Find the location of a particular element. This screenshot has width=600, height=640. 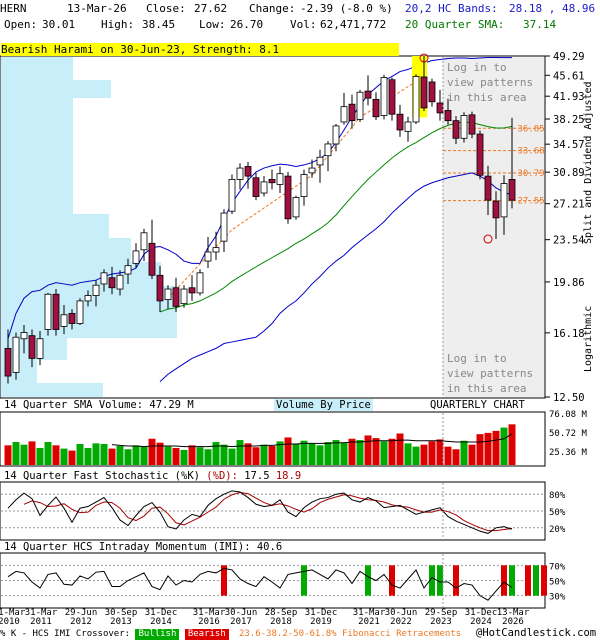

volume-tick-label: 50.72 M is located at coordinates (568, 434).